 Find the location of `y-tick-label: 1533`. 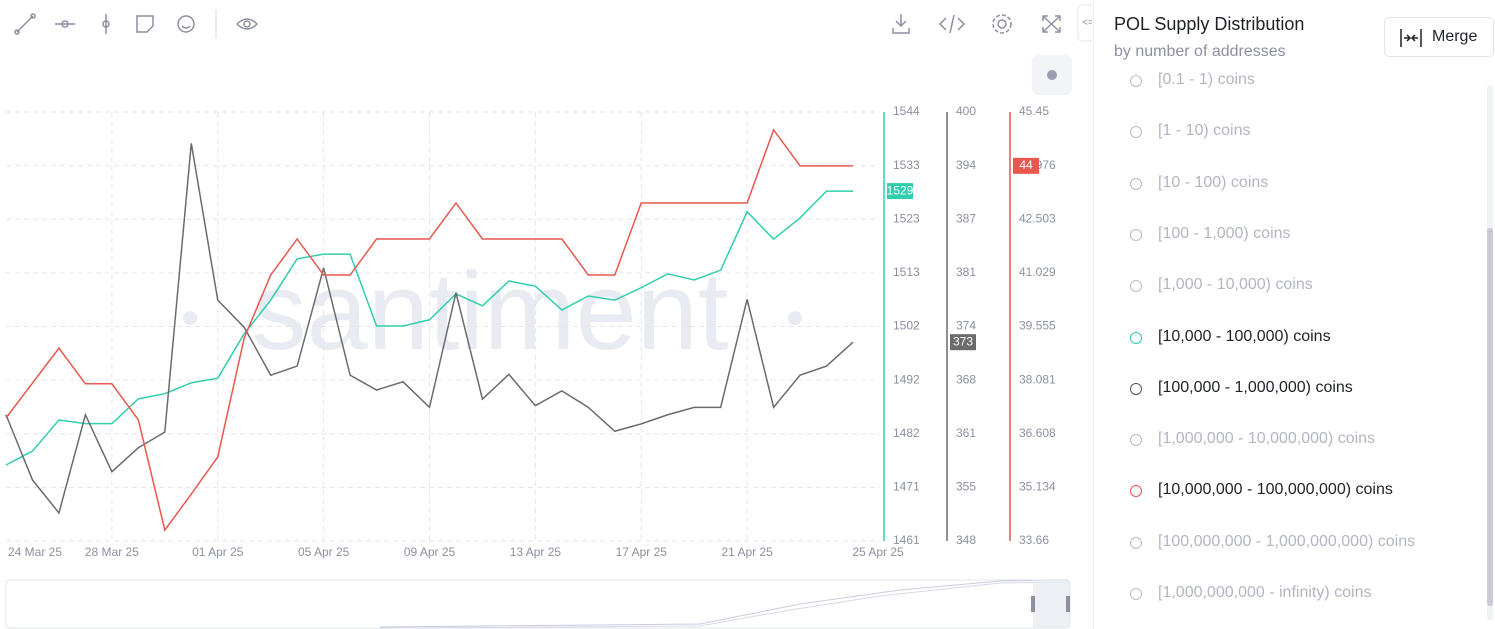

y-tick-label: 1533 is located at coordinates (906, 165).